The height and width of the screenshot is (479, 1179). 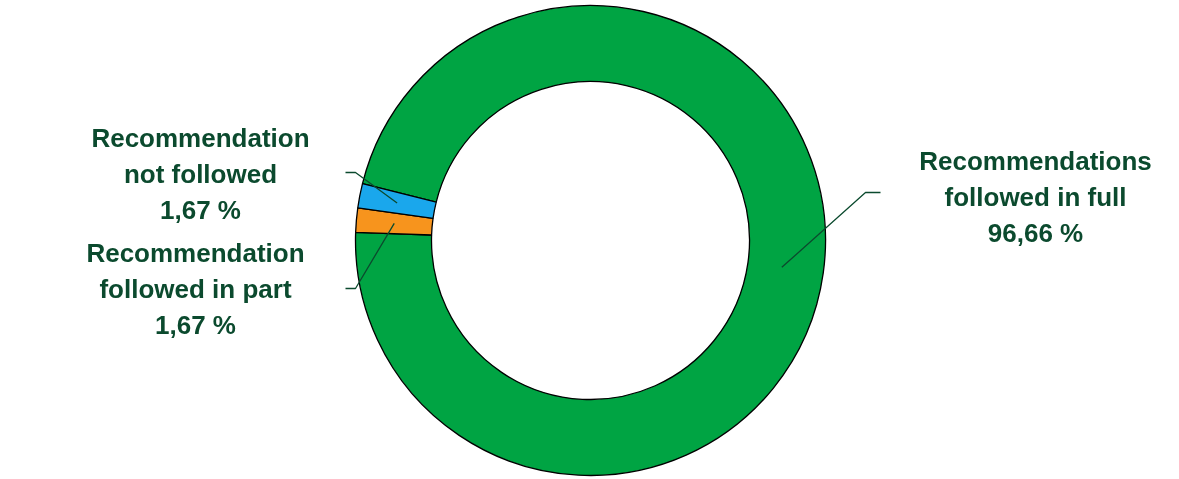 I want to click on slice-label: Recommendations followed in full, so click(x=1035, y=178).